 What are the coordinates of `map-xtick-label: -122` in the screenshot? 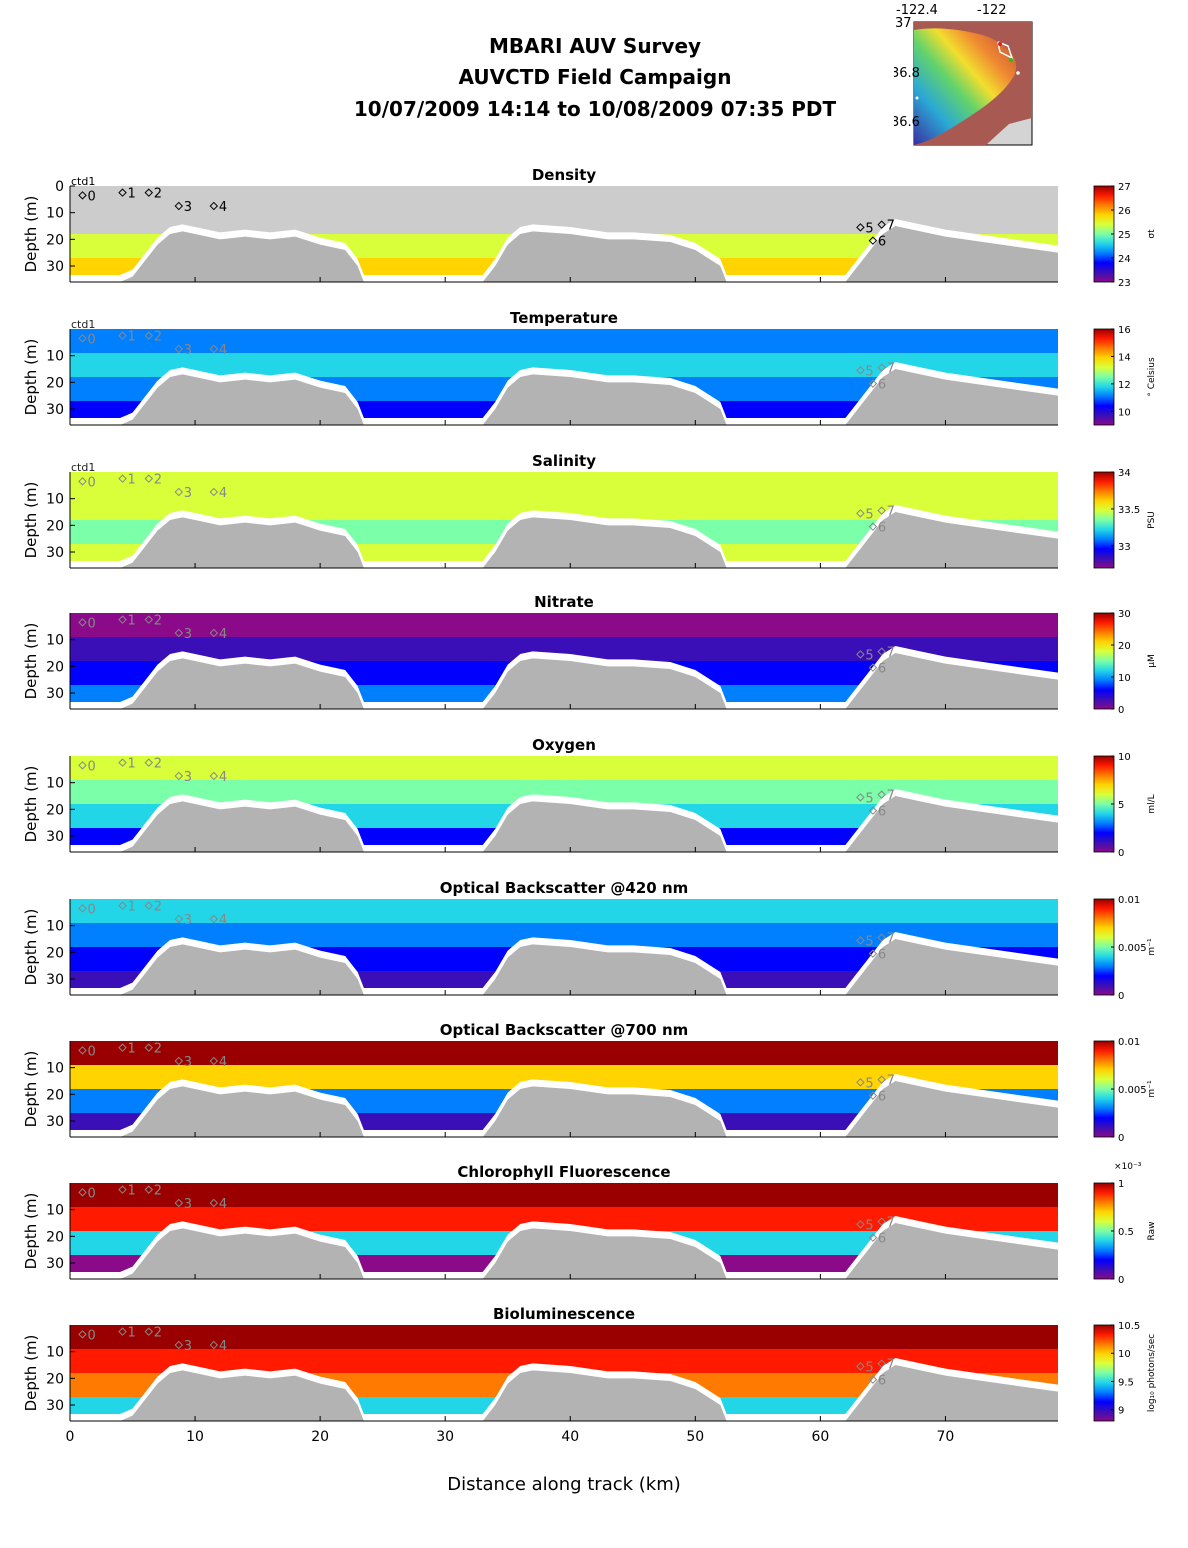 It's located at (992, 10).